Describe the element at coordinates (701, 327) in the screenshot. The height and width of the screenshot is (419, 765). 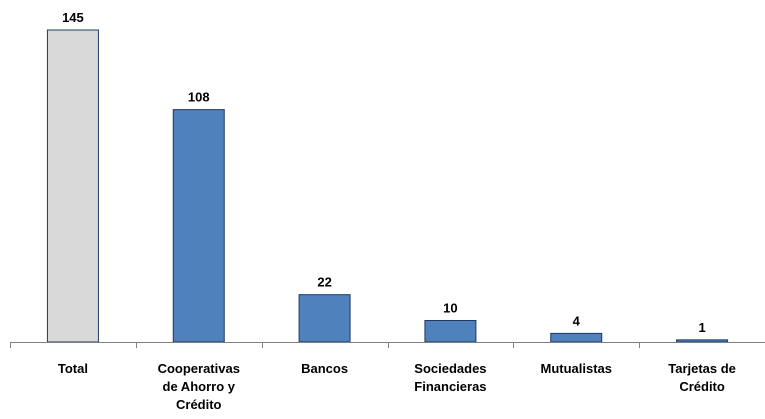
I see `bar-value-label: 1` at that location.